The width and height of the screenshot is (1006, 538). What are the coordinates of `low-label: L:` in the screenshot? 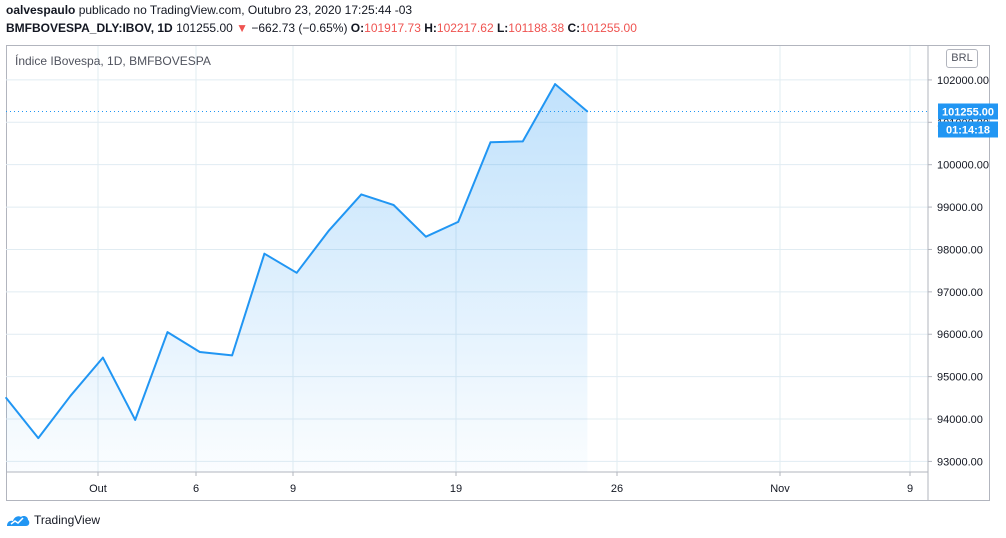 It's located at (502, 28).